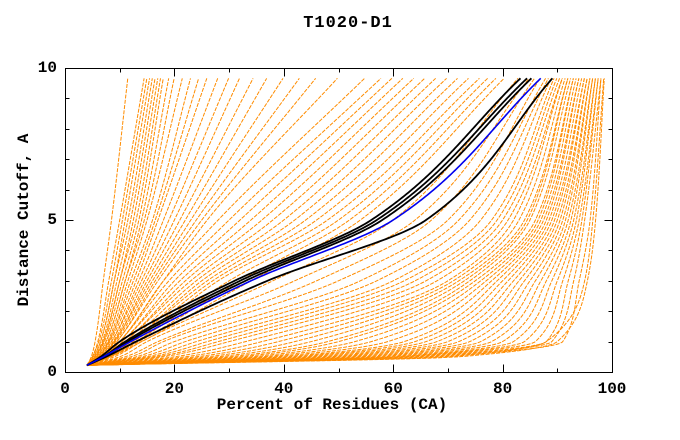  What do you see at coordinates (65, 389) in the screenshot?
I see `x-tick-label: 0` at bounding box center [65, 389].